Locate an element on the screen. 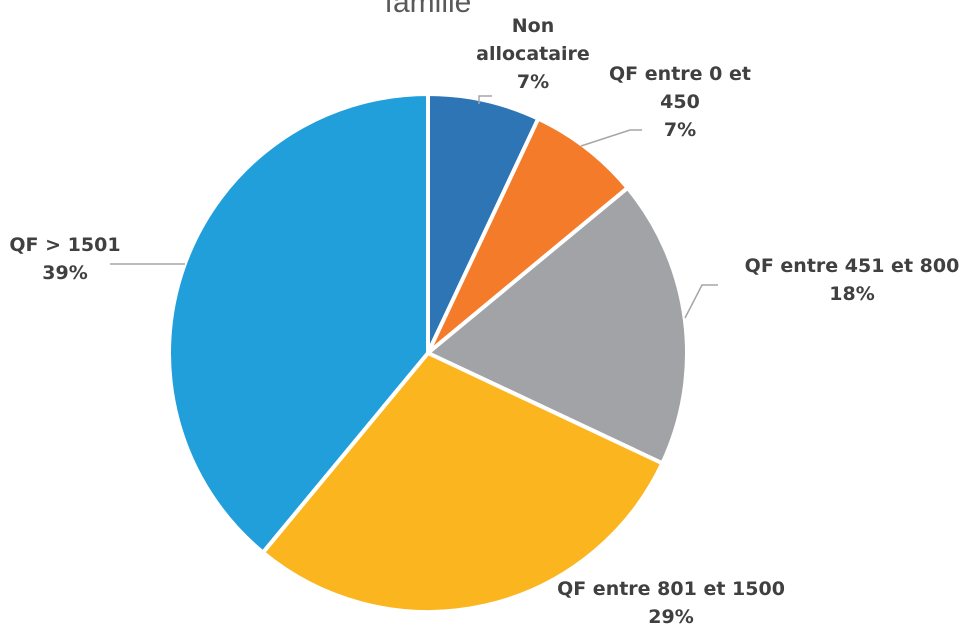  data-label-category: allocataire is located at coordinates (533, 54).